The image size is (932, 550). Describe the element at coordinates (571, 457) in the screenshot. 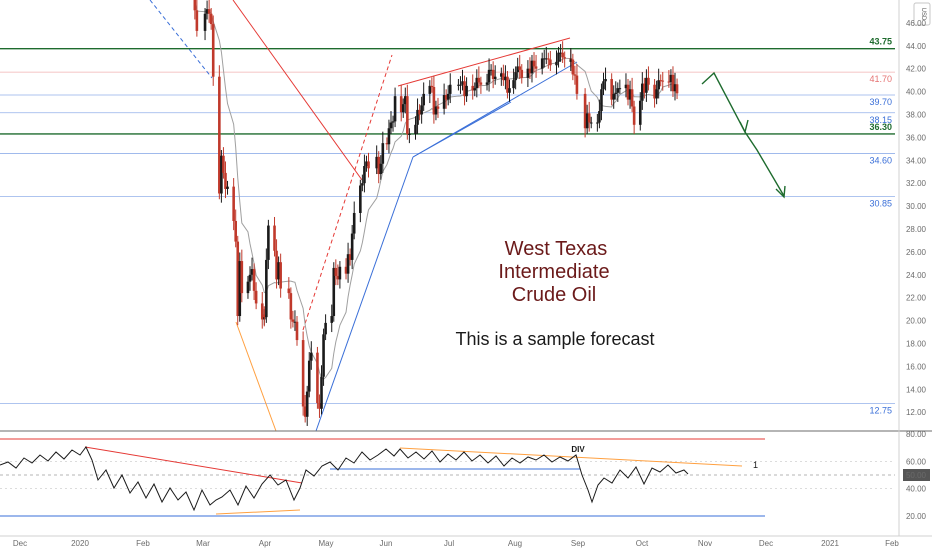

I see `oscillator-trend-line` at that location.